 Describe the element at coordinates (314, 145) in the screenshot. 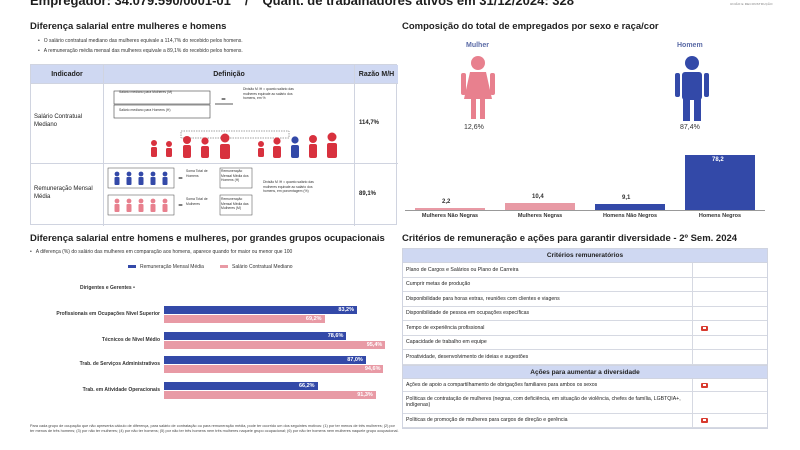

I see `people-row-highlight` at that location.